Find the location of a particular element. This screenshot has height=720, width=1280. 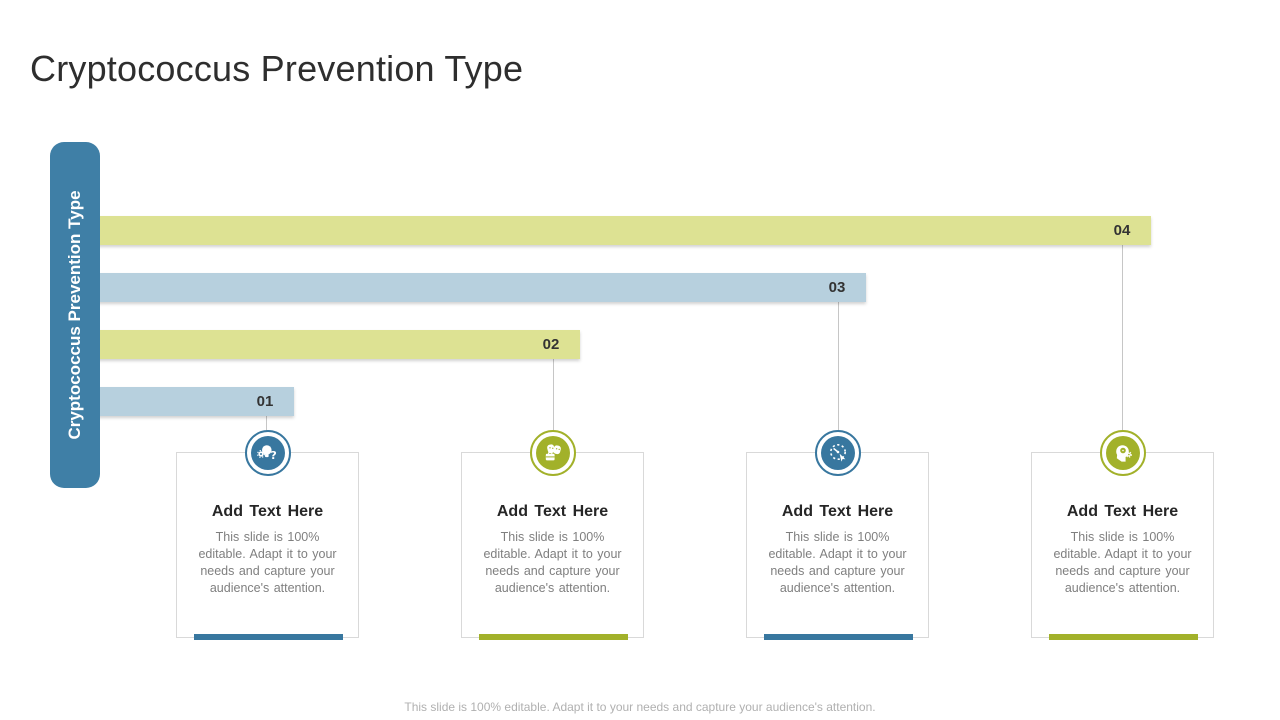

gauge-pointer-icon is located at coordinates (837, 453).